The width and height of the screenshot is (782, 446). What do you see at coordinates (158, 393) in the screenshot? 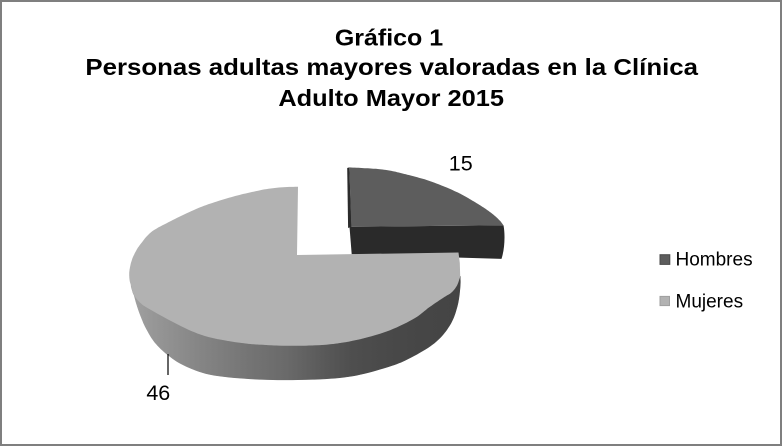
I see `svg-text: 46` at bounding box center [158, 393].